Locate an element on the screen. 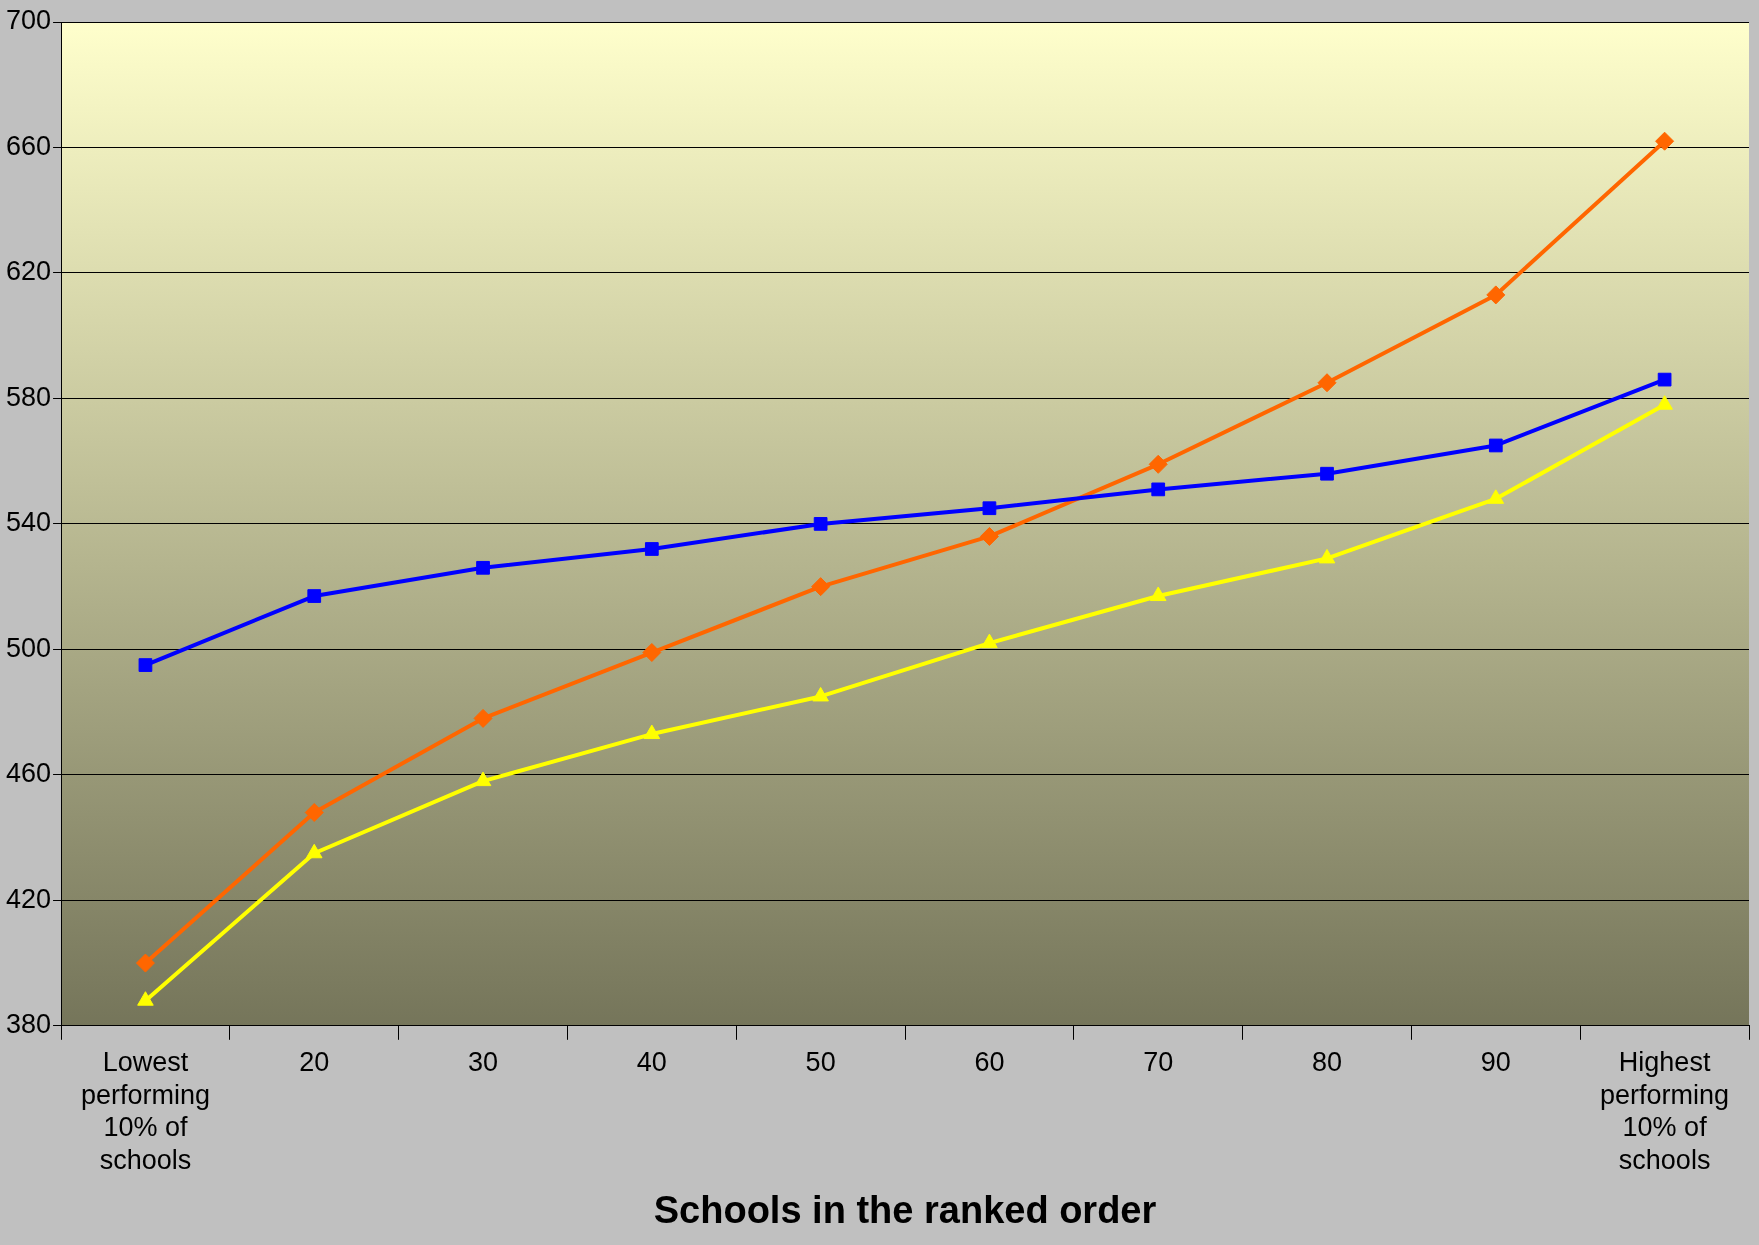 This screenshot has width=1759, height=1245. y-tick-label: 460 is located at coordinates (28, 773).